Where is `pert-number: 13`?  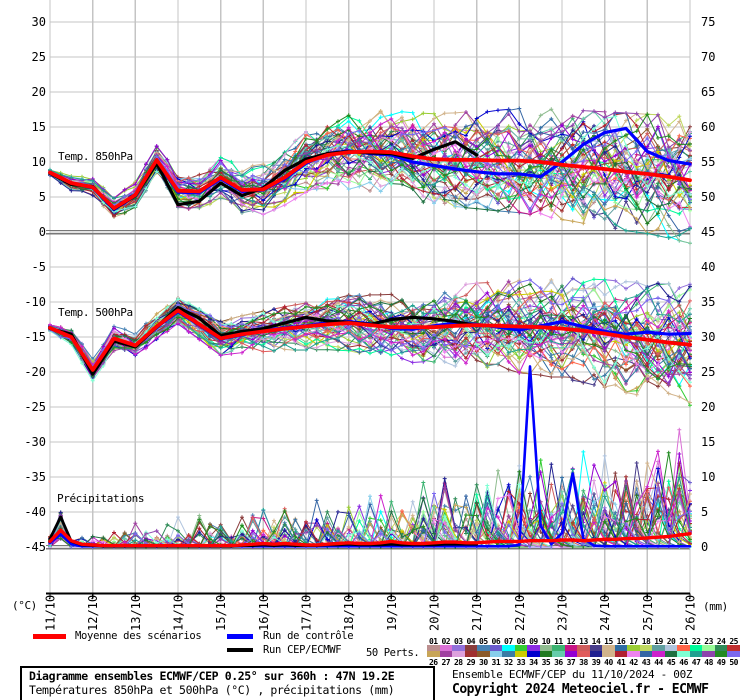 pert-number: 13 is located at coordinates (583, 641).